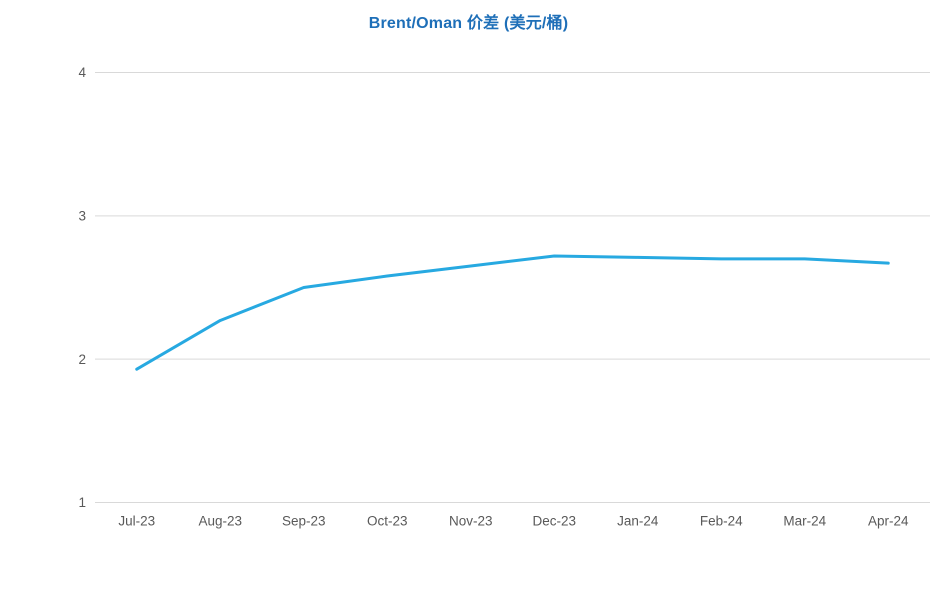 This screenshot has height=601, width=937. What do you see at coordinates (220, 521) in the screenshot?
I see `x-axis-tick-label: Aug-23` at bounding box center [220, 521].